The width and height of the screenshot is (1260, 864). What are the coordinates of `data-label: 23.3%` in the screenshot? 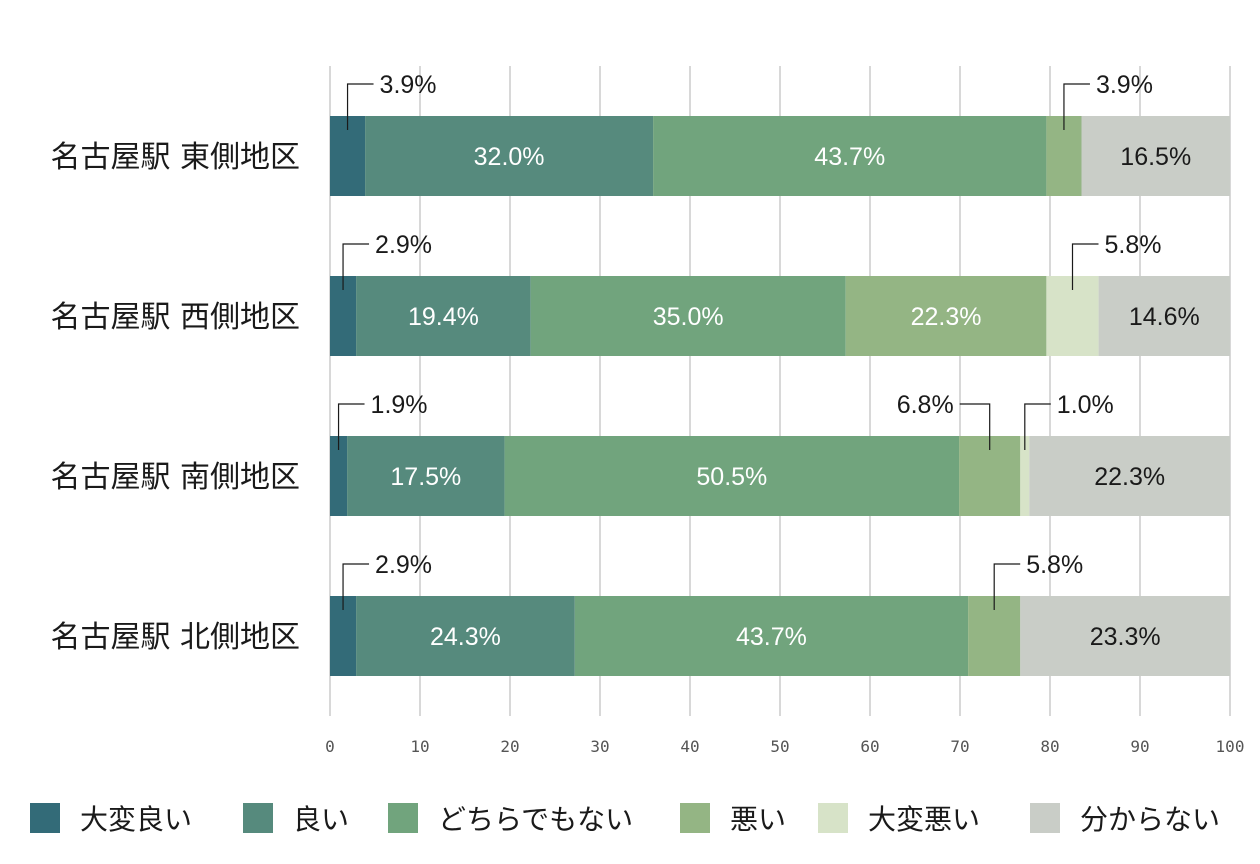 It's located at (1125, 637).